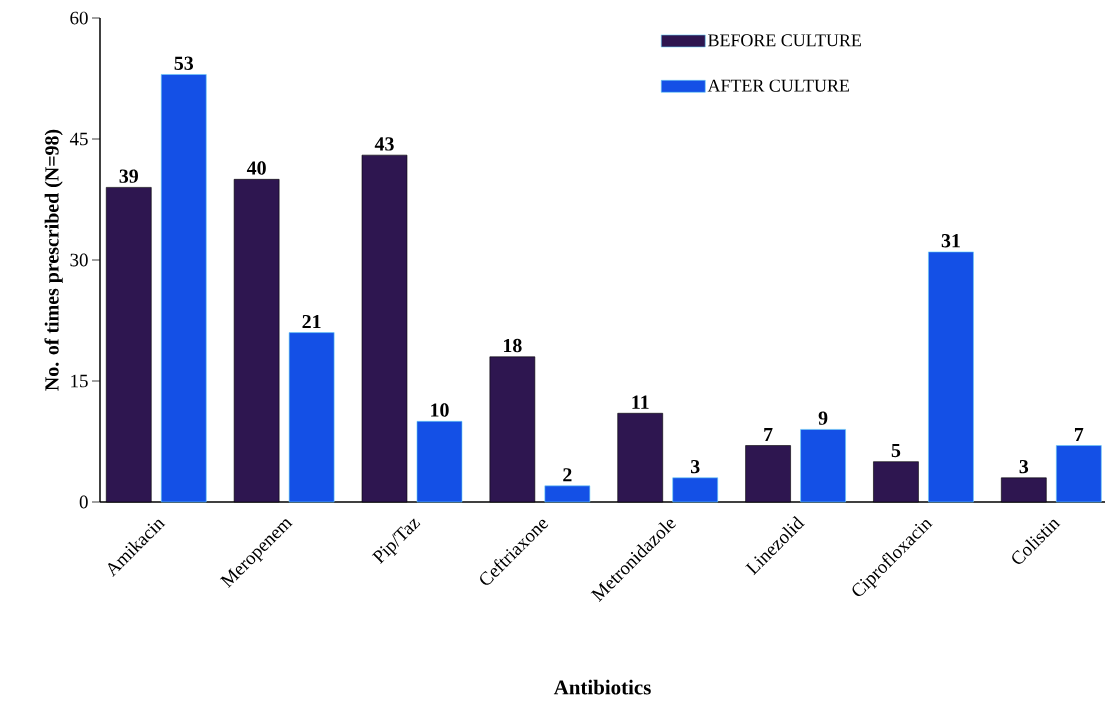  What do you see at coordinates (128, 176) in the screenshot?
I see `data-label: 39` at bounding box center [128, 176].